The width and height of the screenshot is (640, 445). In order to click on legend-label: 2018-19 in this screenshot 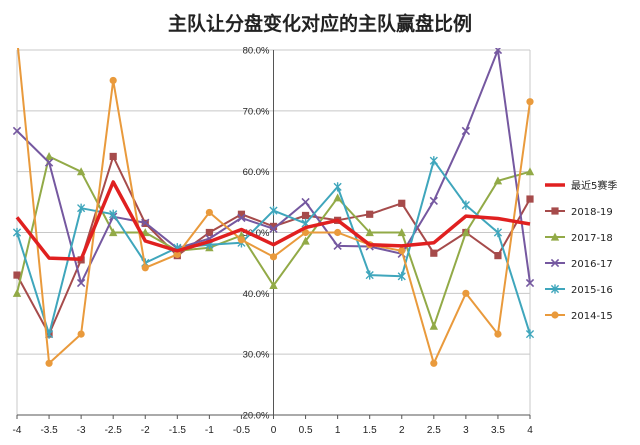, I will do `click(592, 212)`.